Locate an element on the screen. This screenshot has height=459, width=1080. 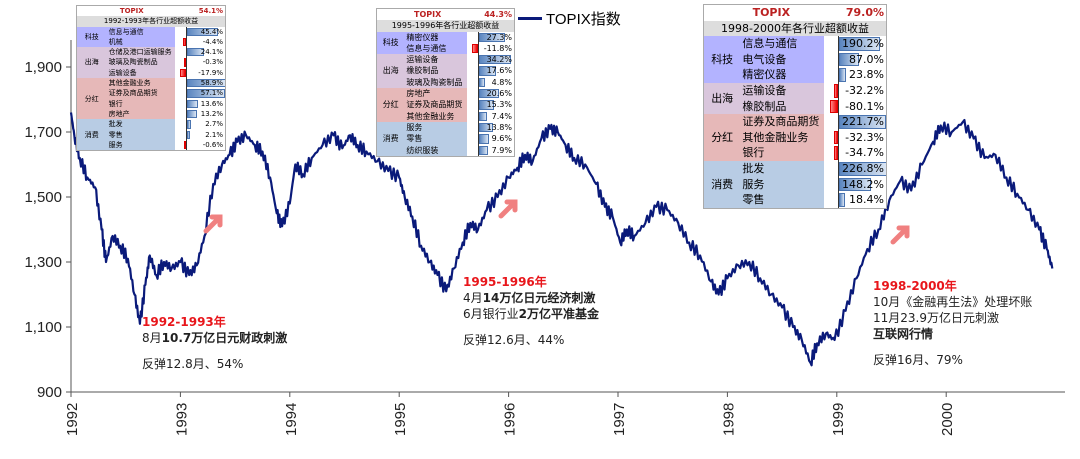
inset-row: 运输设备 -17.9% is located at coordinates (151, 73).